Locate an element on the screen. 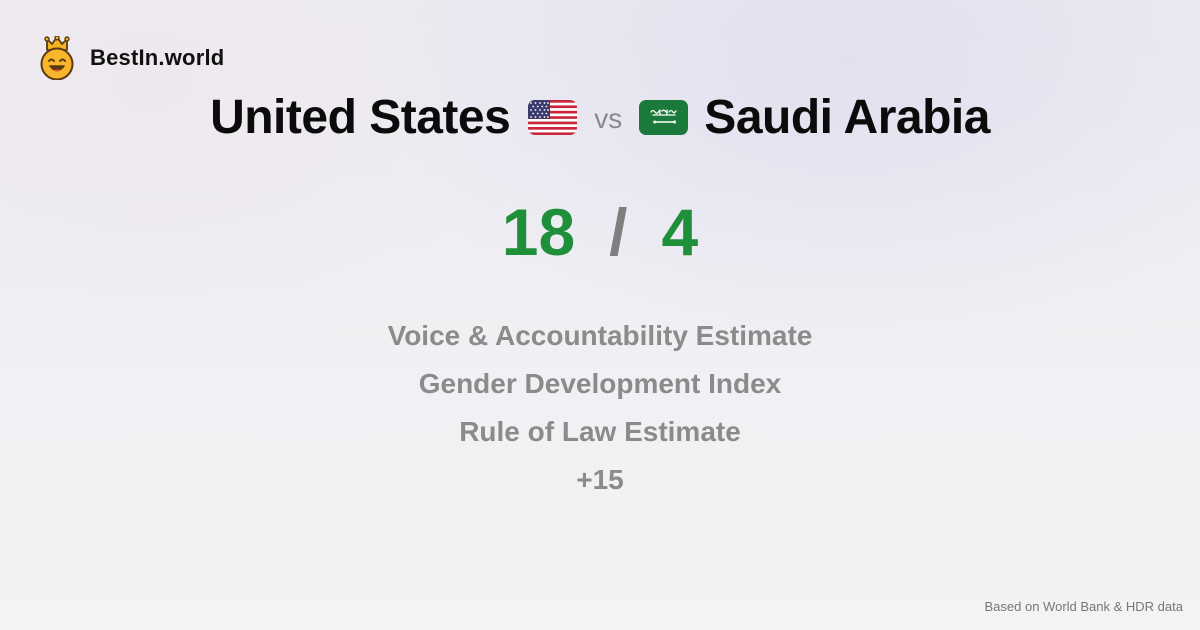 The image size is (1200, 630). data-source-note: Based on World Bank & HDR data is located at coordinates (1083, 606).